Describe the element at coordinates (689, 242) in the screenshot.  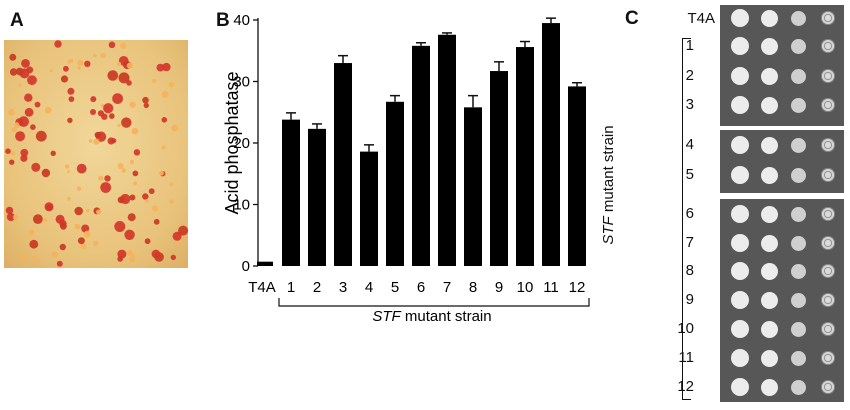
I see `strain-label-7: 7` at that location.